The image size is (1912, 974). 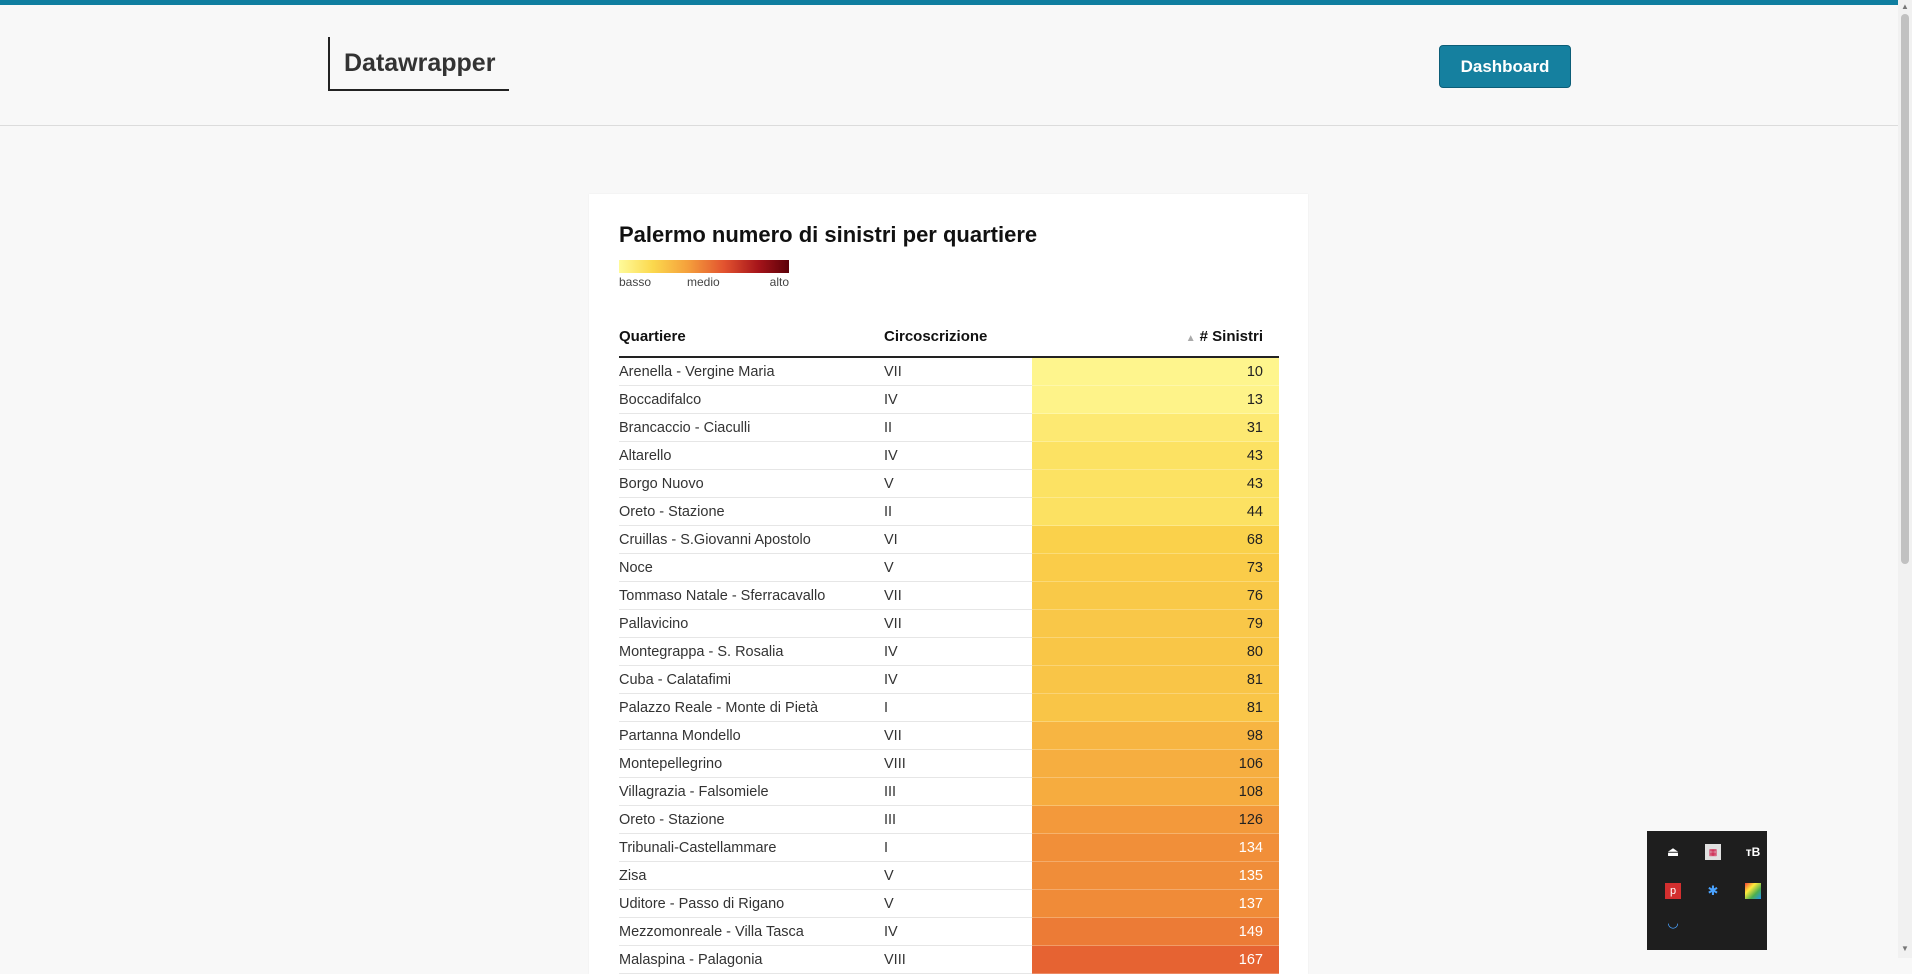 I want to click on table-row: Mezzomonreale - Villa Tasca IV 149, so click(x=949, y=931).